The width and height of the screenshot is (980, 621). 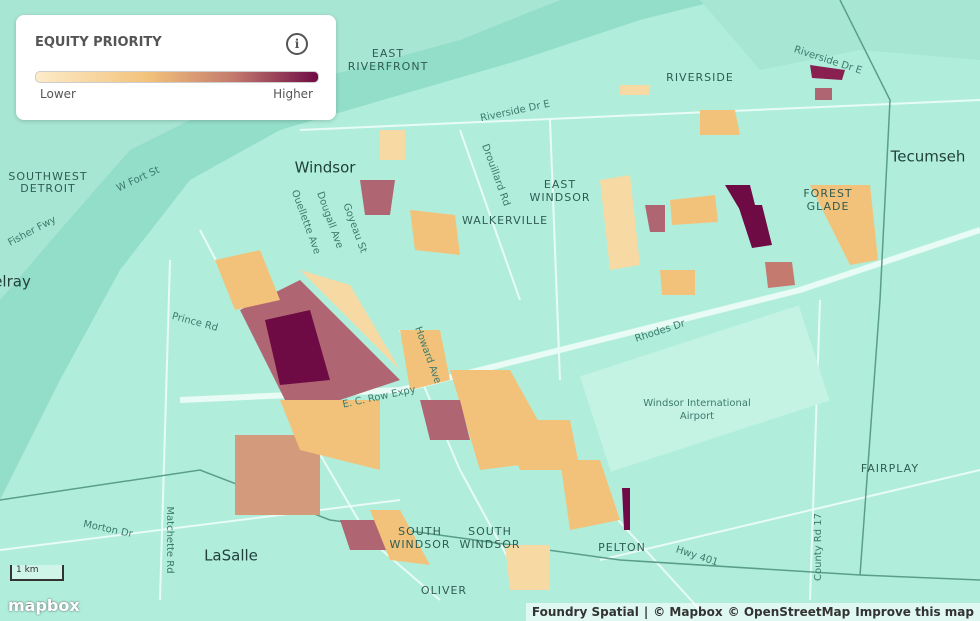 What do you see at coordinates (914, 612) in the screenshot?
I see `attribution-item: Improve this map` at bounding box center [914, 612].